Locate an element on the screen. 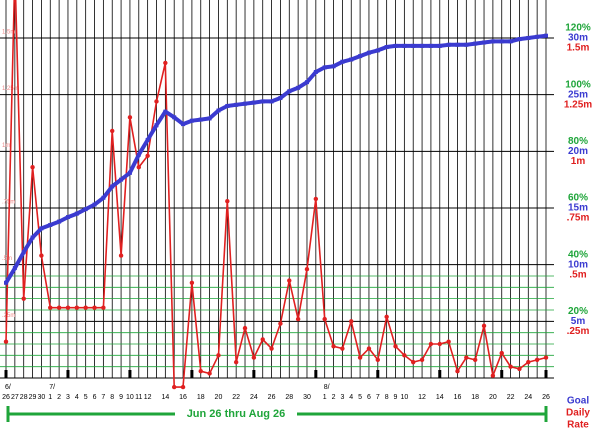 The width and height of the screenshot is (600, 432). y2-tick-label: 1m is located at coordinates (578, 161).